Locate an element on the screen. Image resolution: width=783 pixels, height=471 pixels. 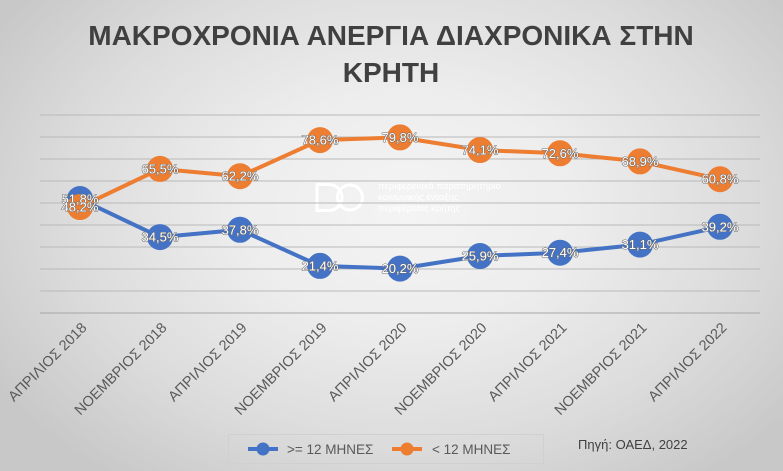
logo-circle-shape is located at coordinates (350, 197).